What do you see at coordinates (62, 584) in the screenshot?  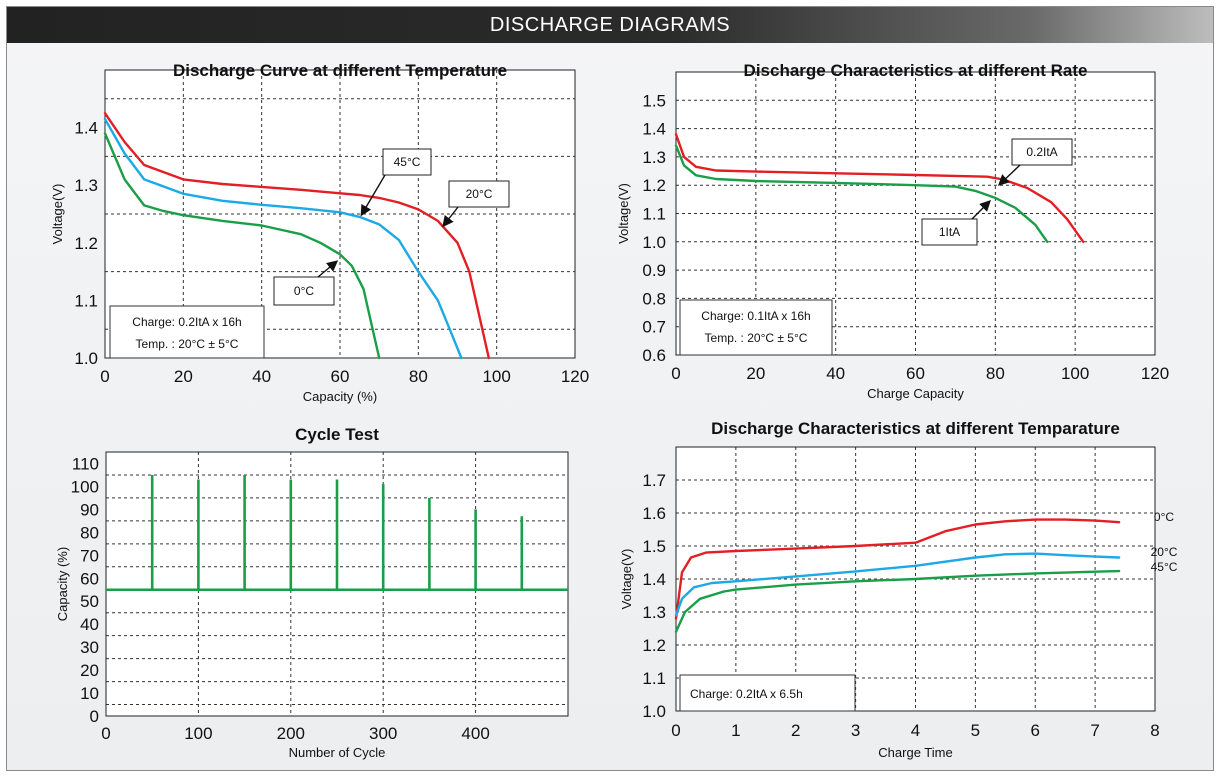 I see `y-axis-label: Capacity (%)` at bounding box center [62, 584].